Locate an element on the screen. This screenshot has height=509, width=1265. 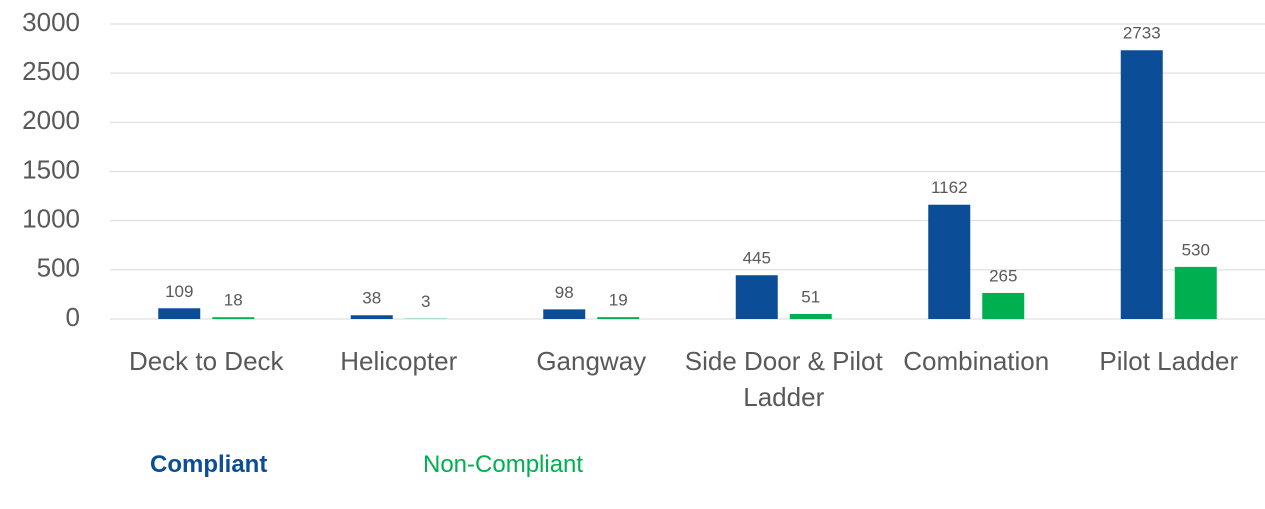
data-label: 530 is located at coordinates (1196, 249).